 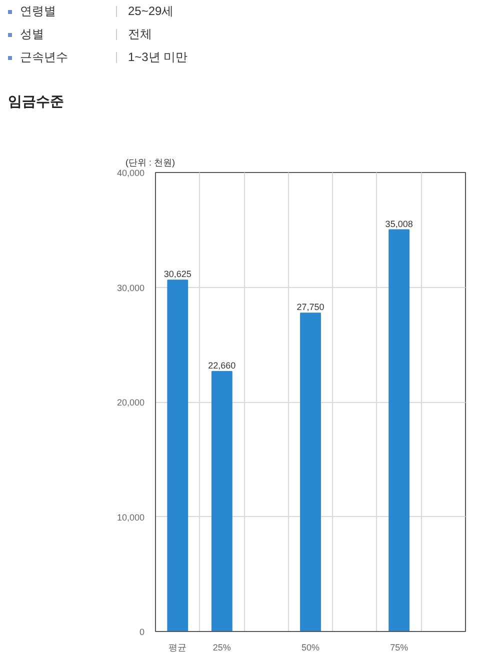 I want to click on x-tick-label: 75%, so click(x=399, y=647).